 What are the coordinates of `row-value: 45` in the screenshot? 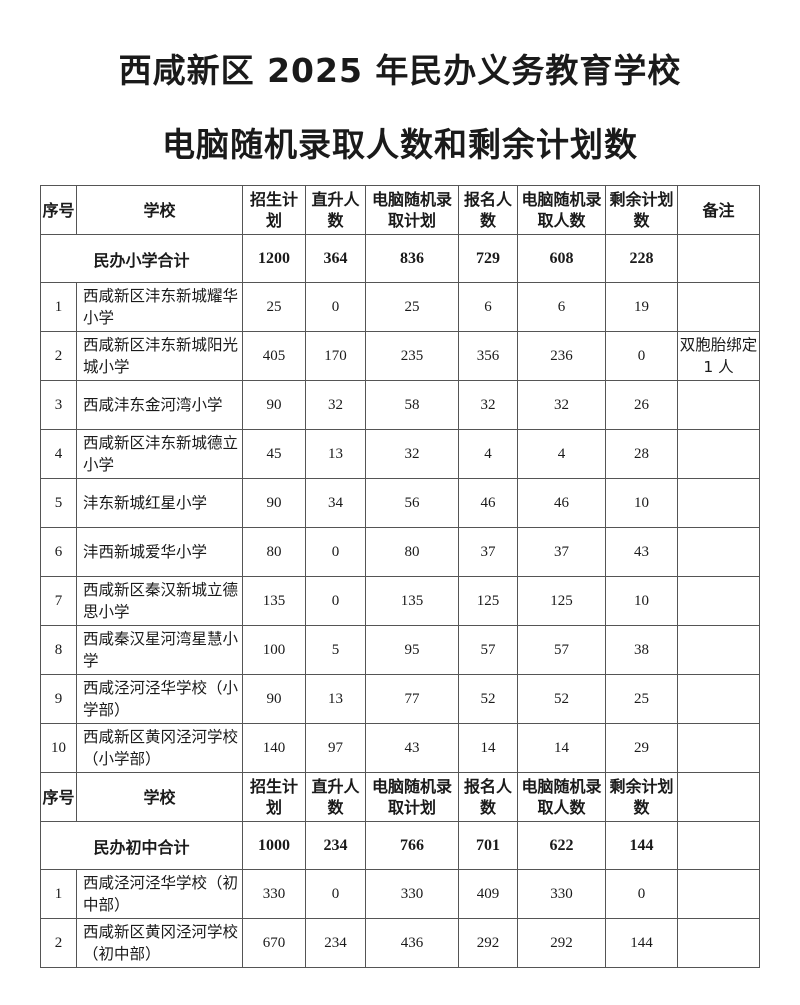 It's located at (274, 454).